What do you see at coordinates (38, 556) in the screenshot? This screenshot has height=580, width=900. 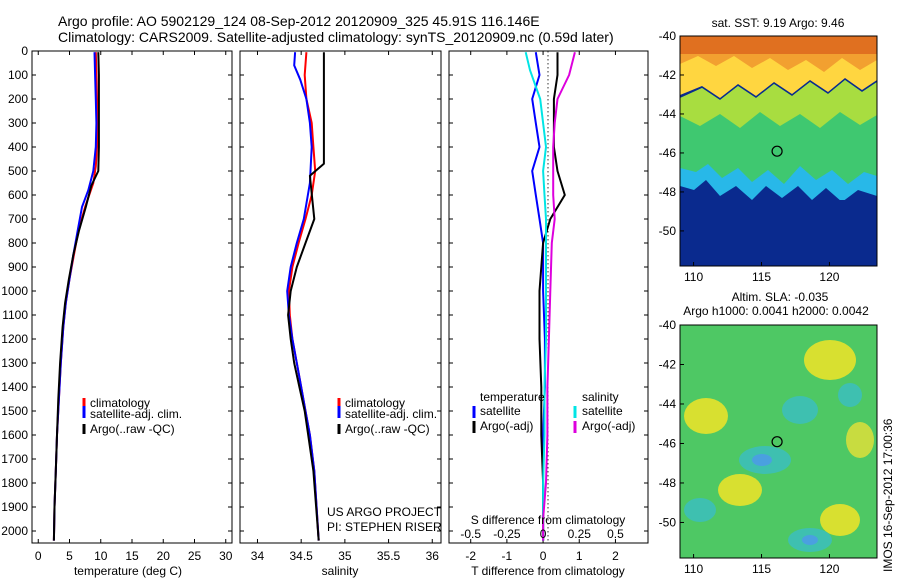 I see `x-tick-label: 0` at bounding box center [38, 556].